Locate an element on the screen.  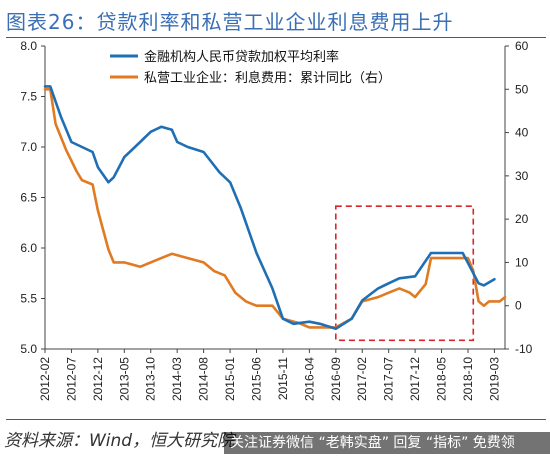
dashed-rectangle is located at coordinates (405, 273).